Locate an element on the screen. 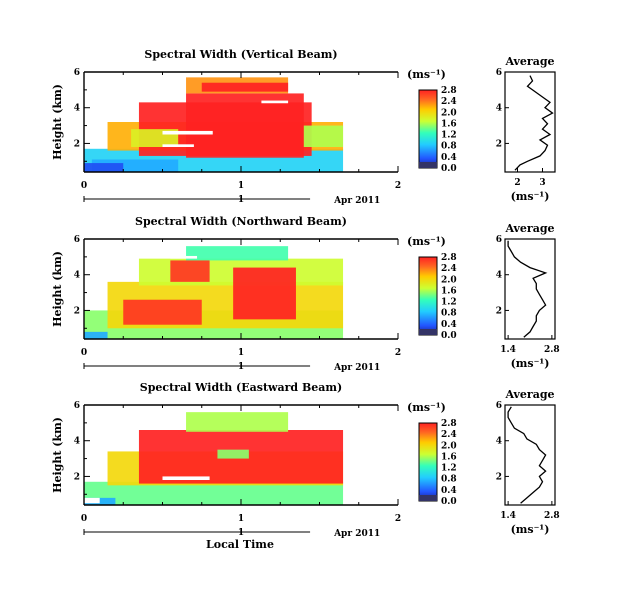 The height and width of the screenshot is (598, 618). avg-x-tick-label: 3 is located at coordinates (542, 183).